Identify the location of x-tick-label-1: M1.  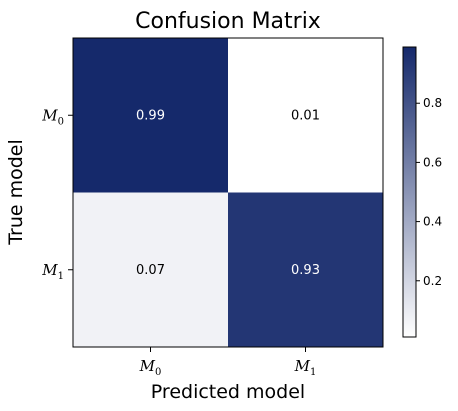
(305, 367).